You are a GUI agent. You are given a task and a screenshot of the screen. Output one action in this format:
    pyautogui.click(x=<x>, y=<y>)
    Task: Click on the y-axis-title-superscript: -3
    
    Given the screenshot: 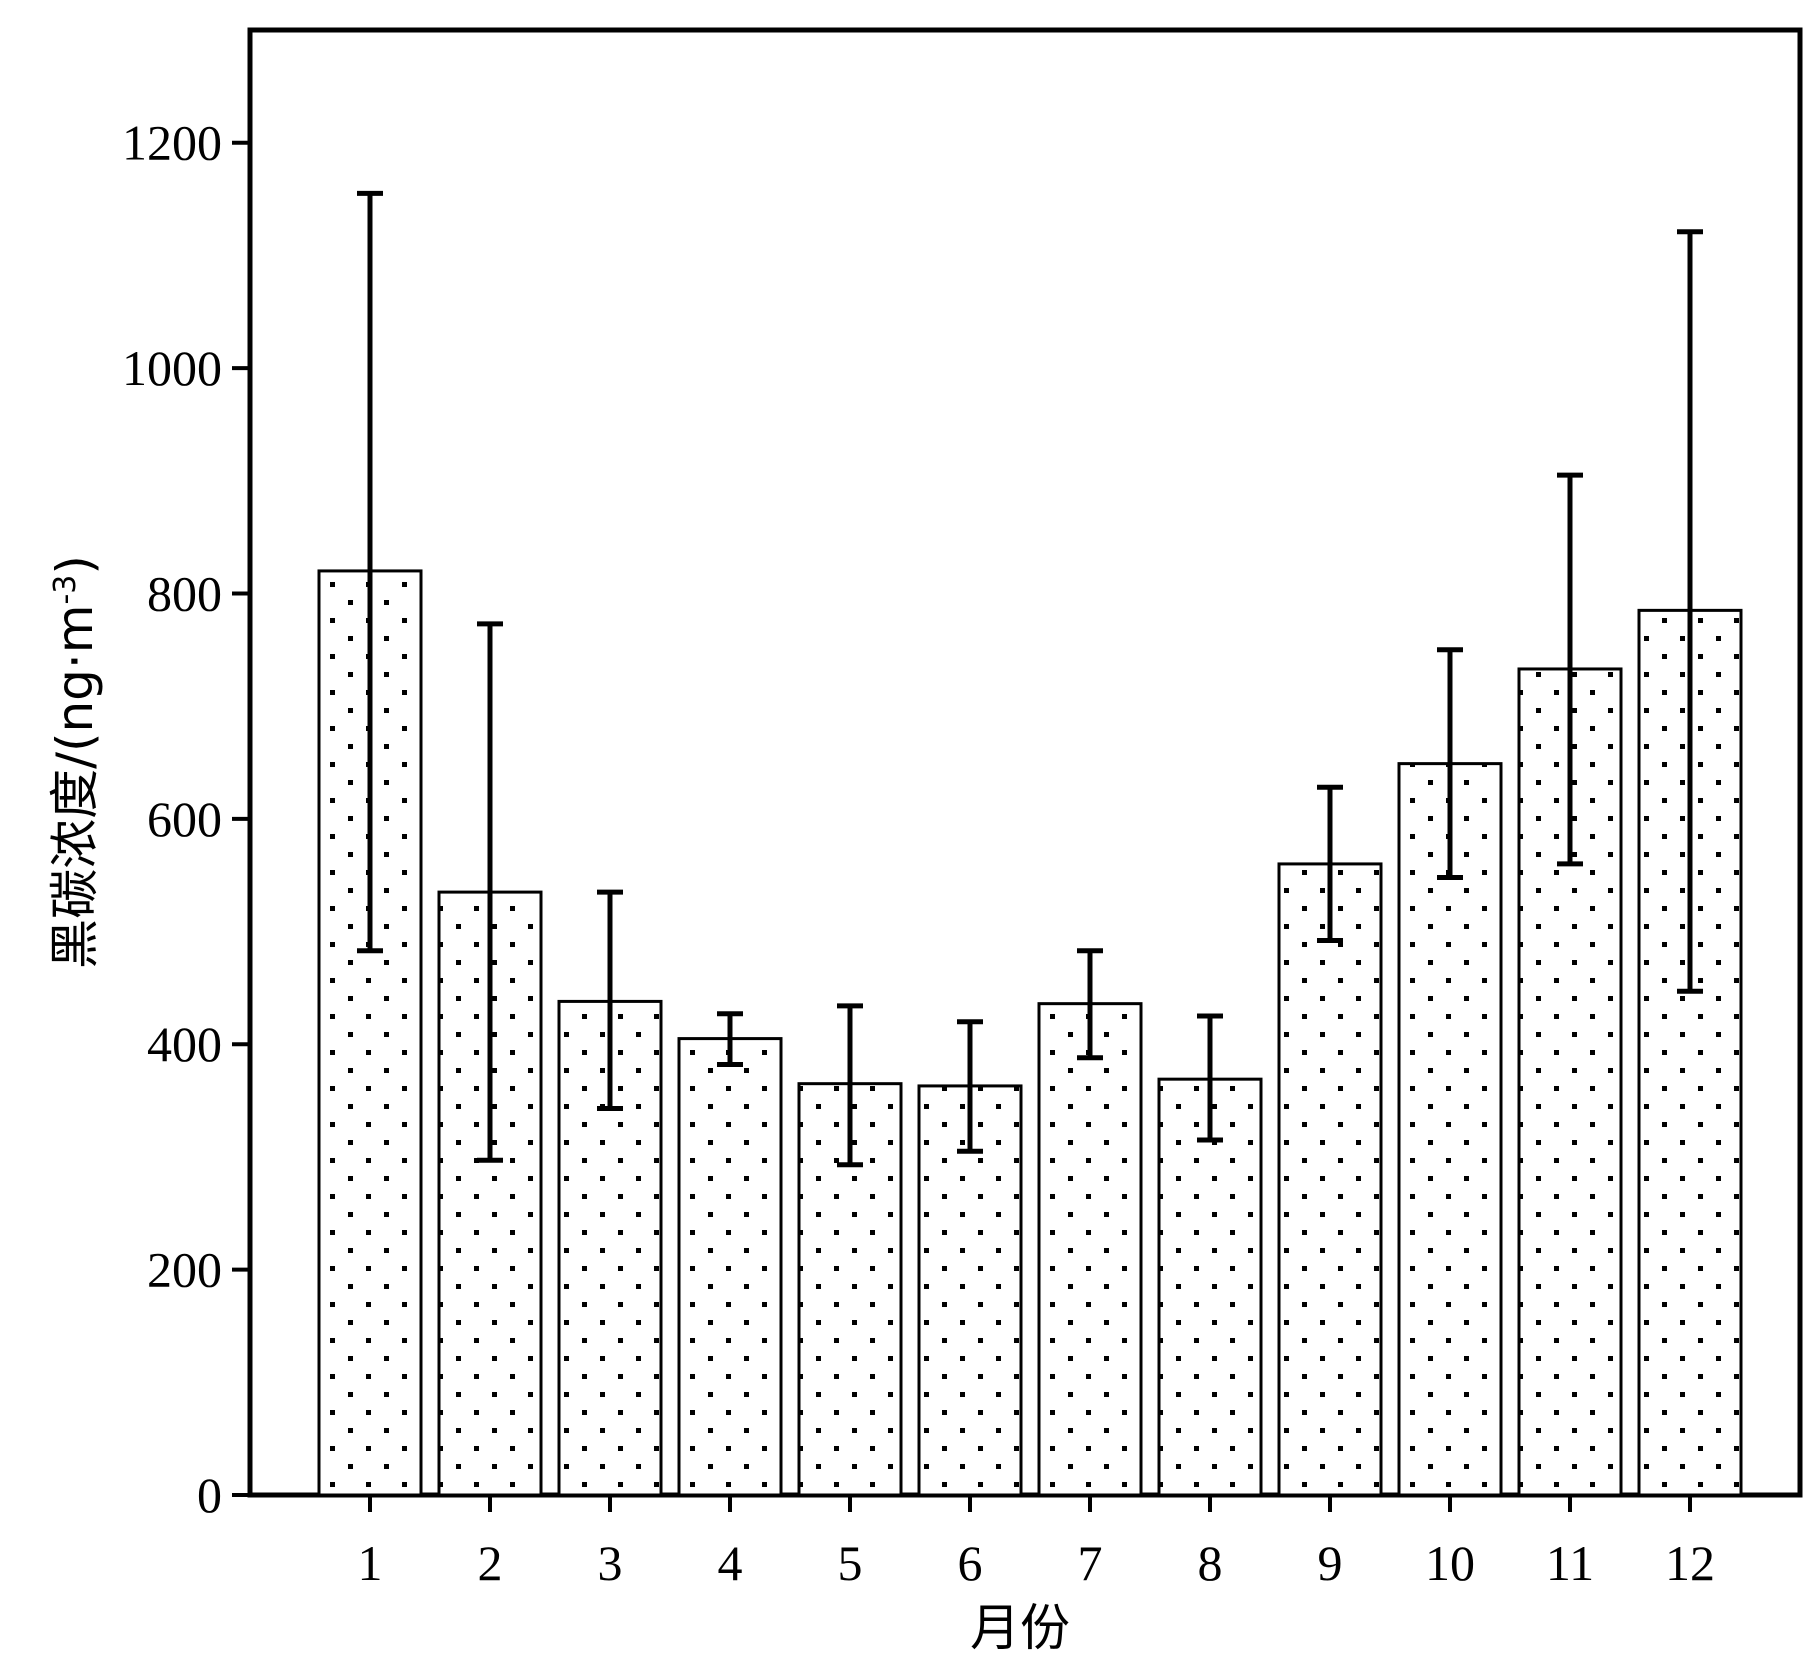 What is the action you would take?
    pyautogui.click(x=65, y=590)
    